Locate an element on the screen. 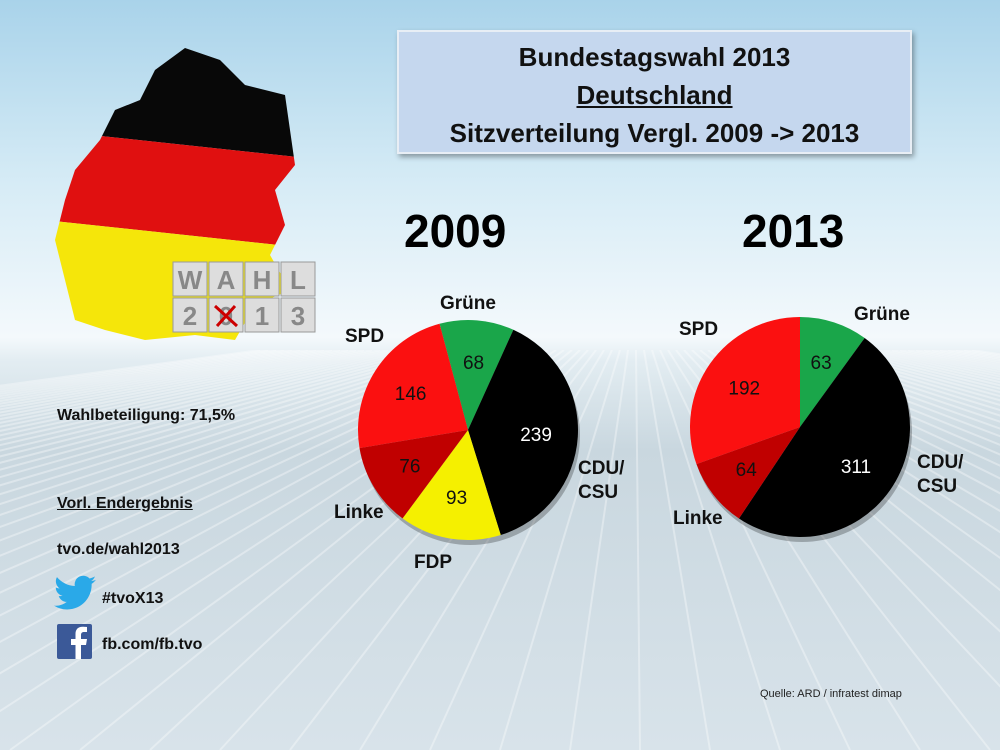 This screenshot has width=1000, height=750. pie-value-label: 63 is located at coordinates (821, 363).